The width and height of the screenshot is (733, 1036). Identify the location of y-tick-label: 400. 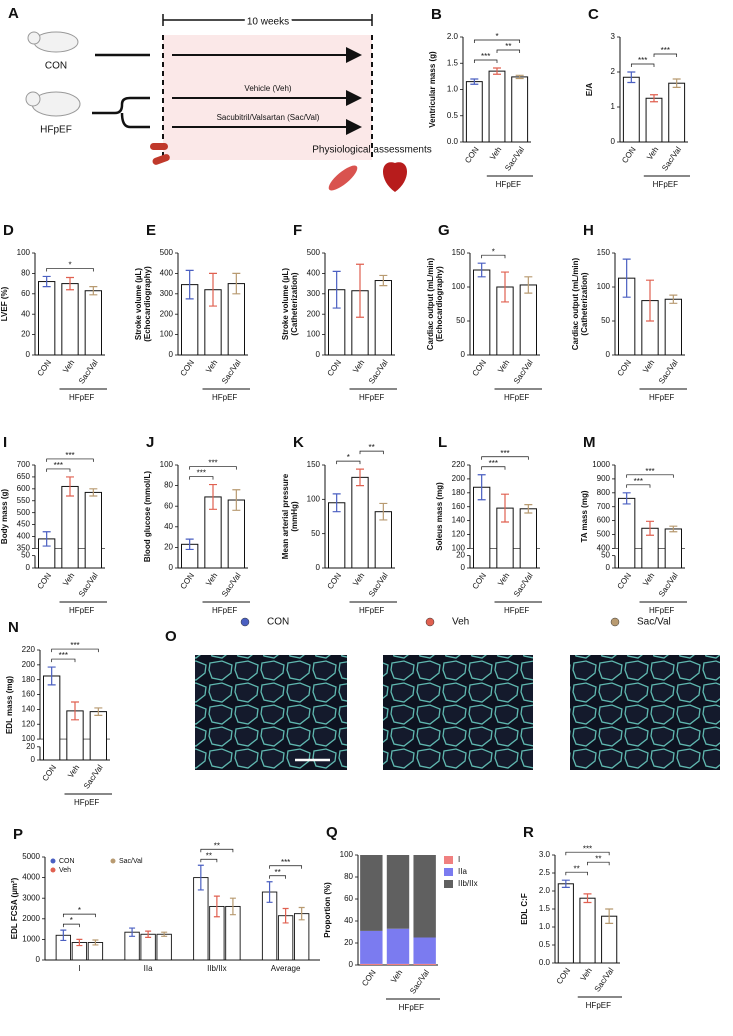
(604, 548).